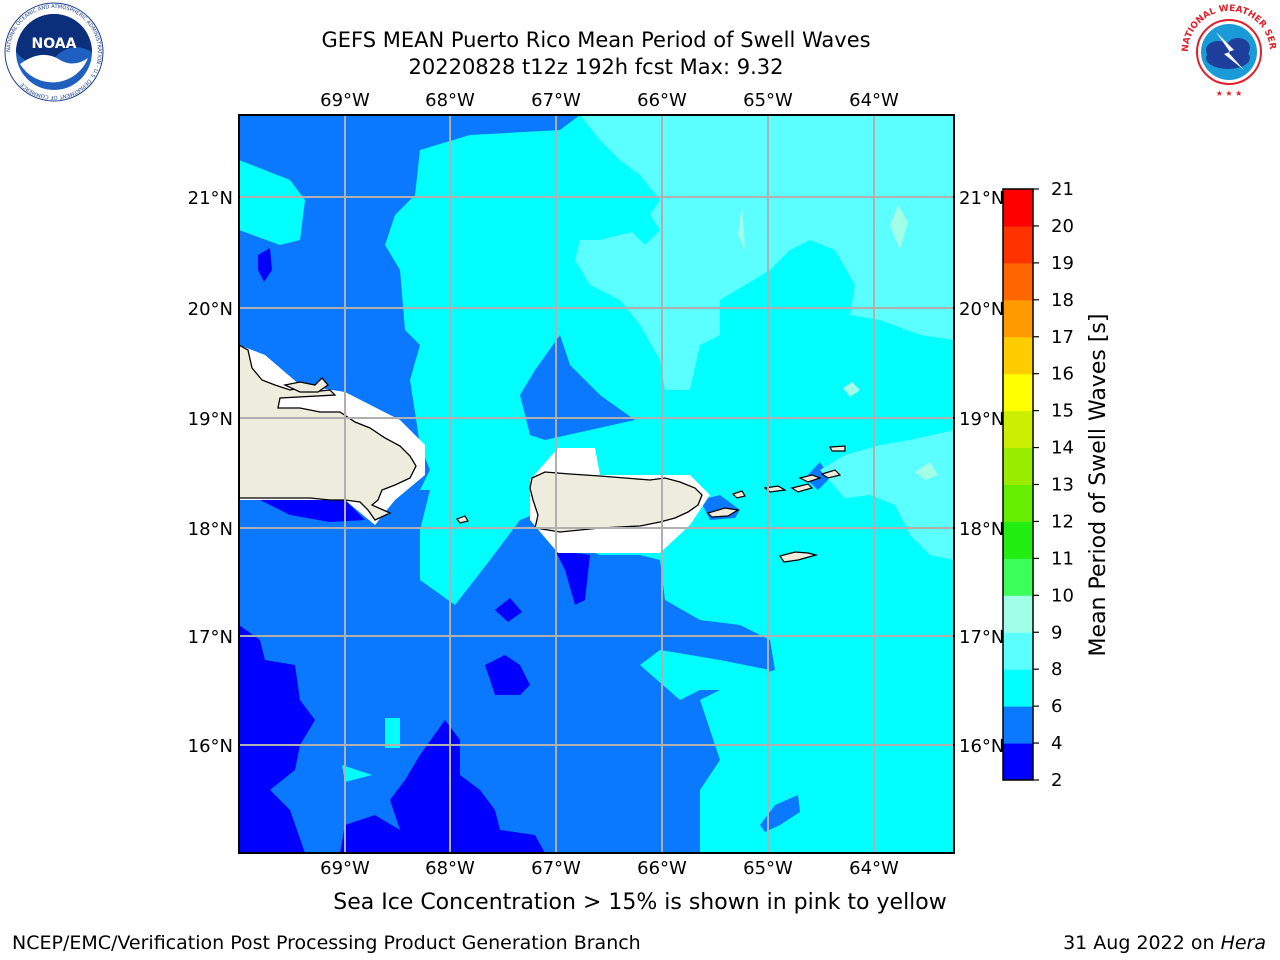  I want to click on lon-label-top: 64°W, so click(874, 100).